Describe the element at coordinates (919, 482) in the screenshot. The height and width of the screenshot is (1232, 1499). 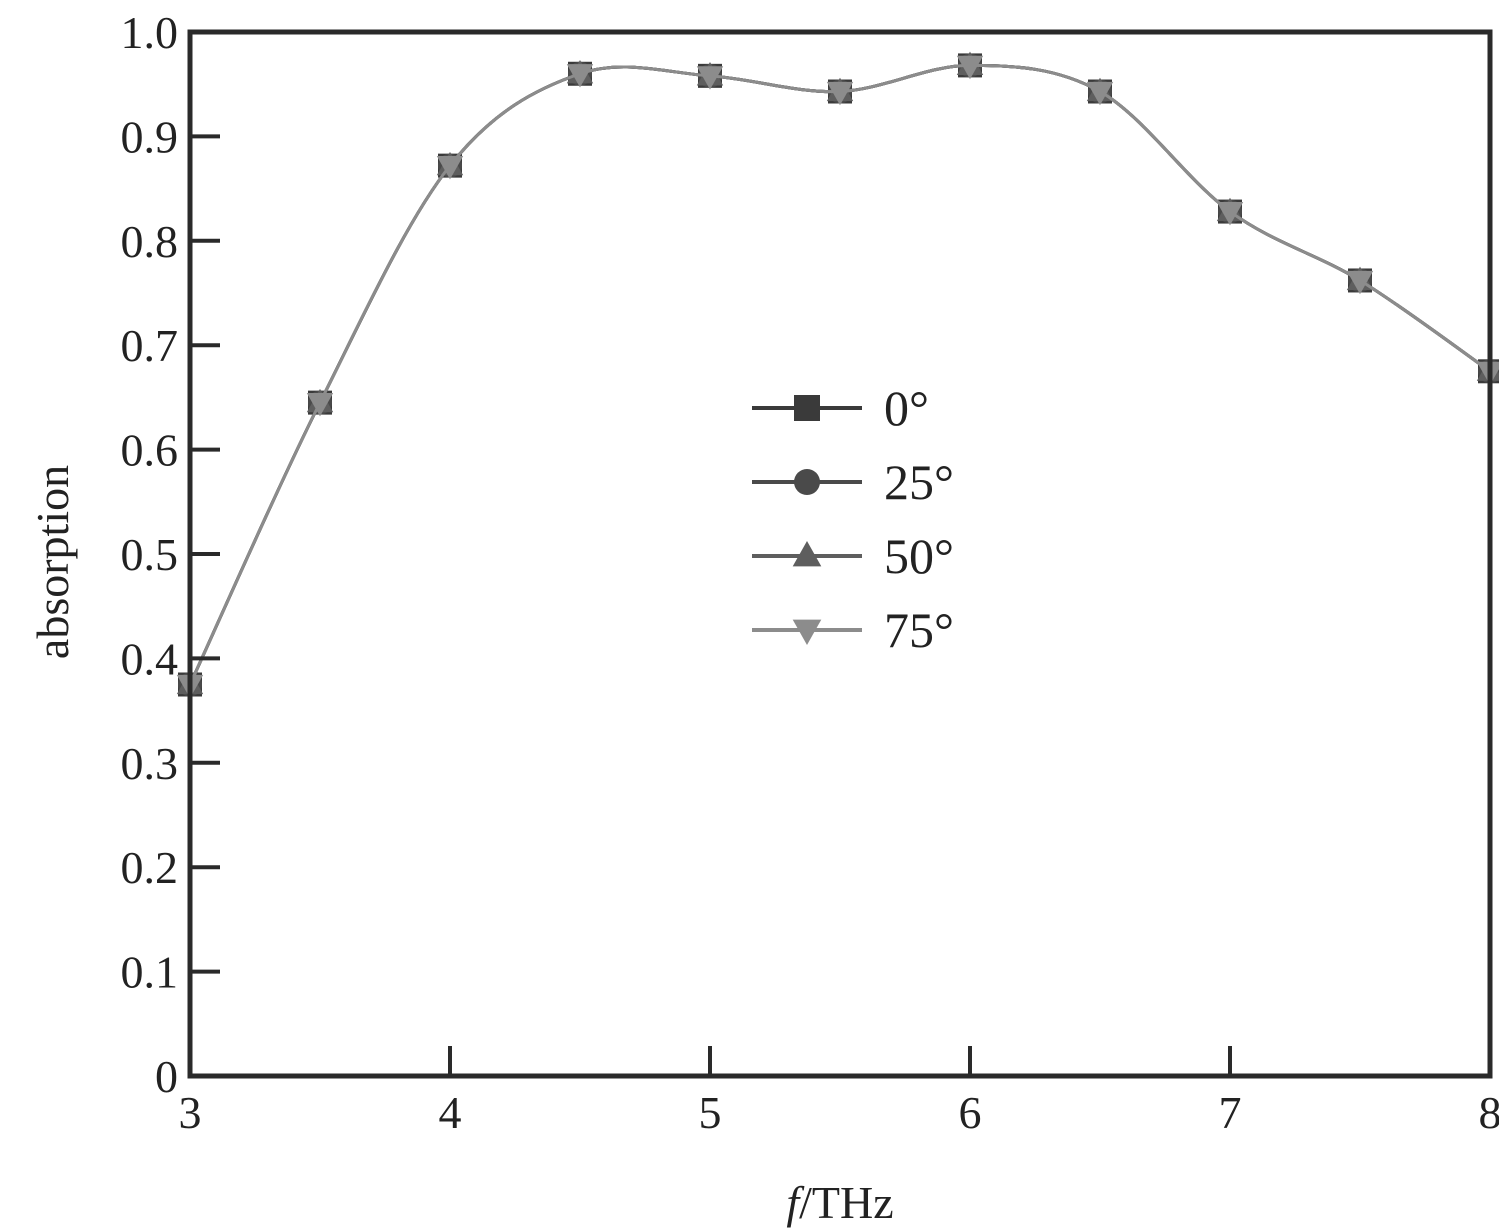
I see `legend-label: 25°` at that location.